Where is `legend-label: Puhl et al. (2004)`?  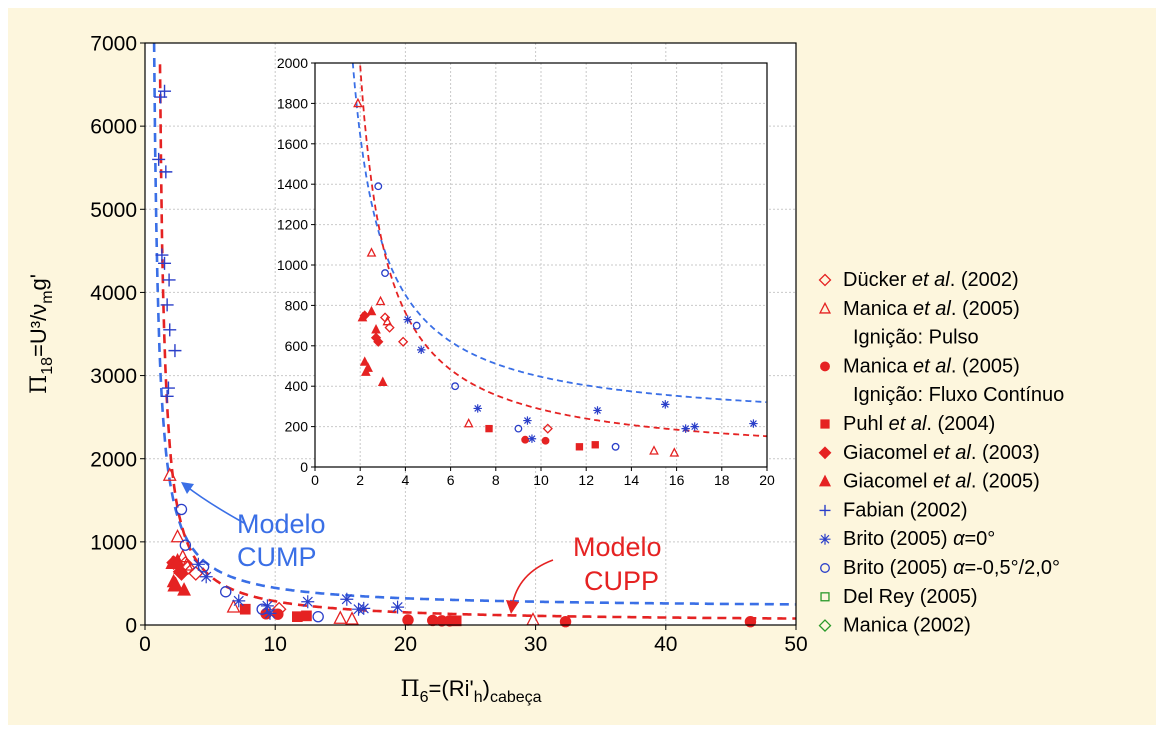 legend-label: Puhl et al. (2004) is located at coordinates (919, 424).